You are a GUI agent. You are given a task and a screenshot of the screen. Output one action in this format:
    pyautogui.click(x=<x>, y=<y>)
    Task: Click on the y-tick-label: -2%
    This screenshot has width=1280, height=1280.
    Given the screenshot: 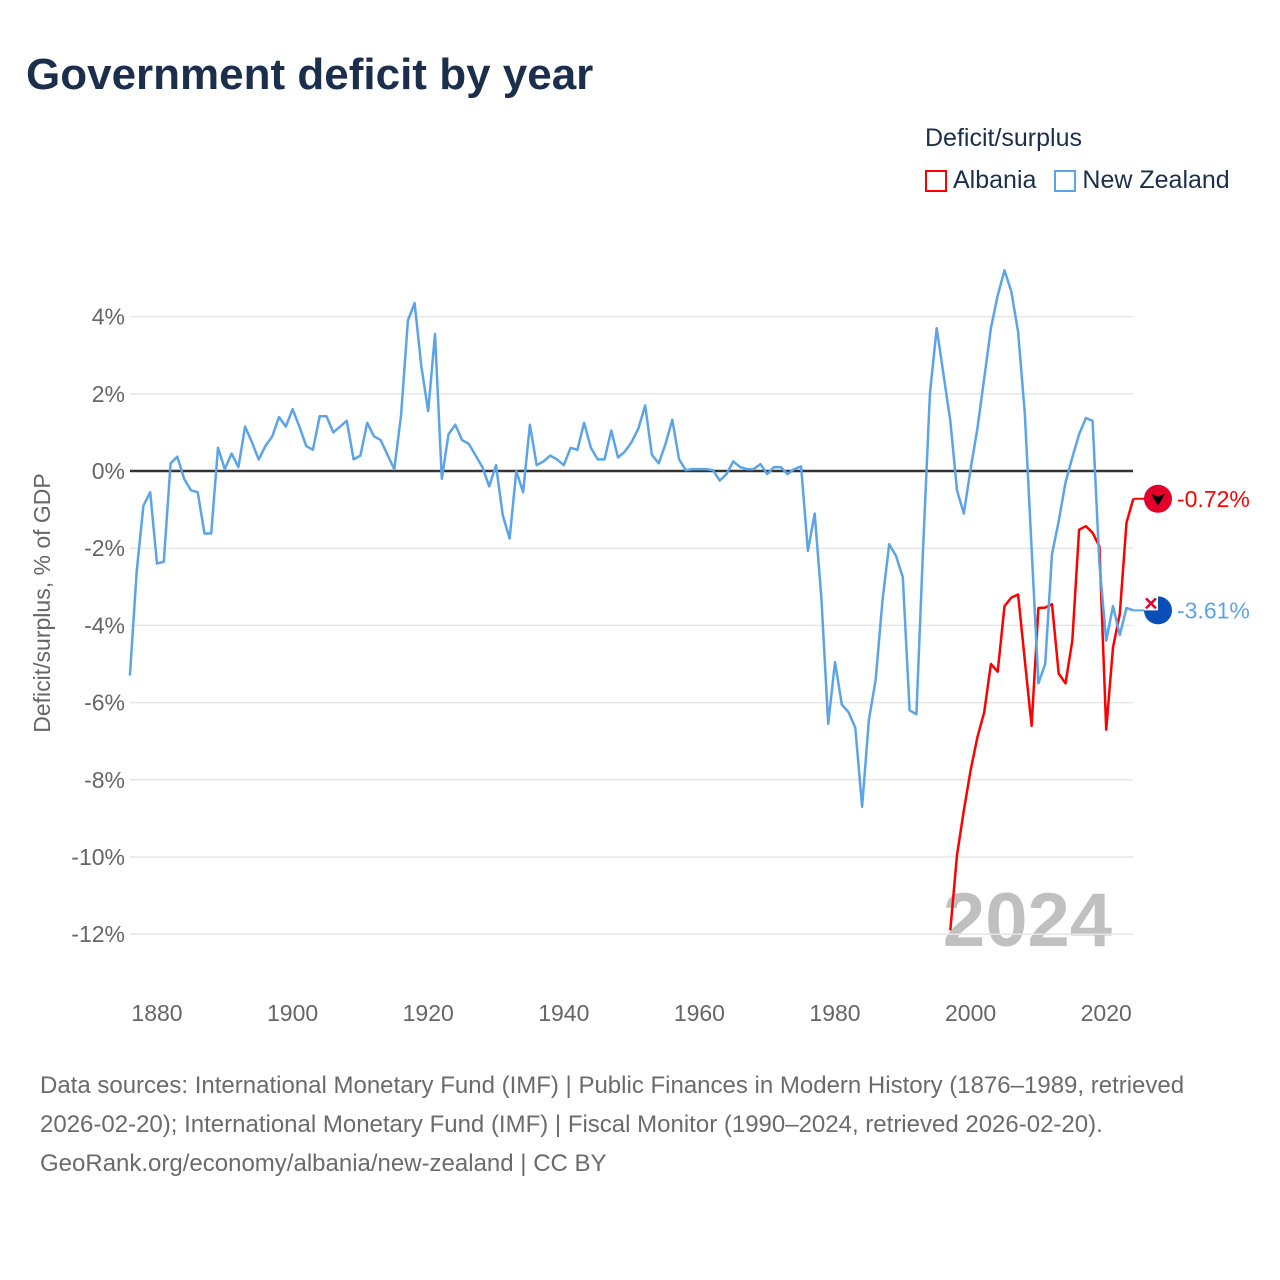 What is the action you would take?
    pyautogui.click(x=104, y=548)
    